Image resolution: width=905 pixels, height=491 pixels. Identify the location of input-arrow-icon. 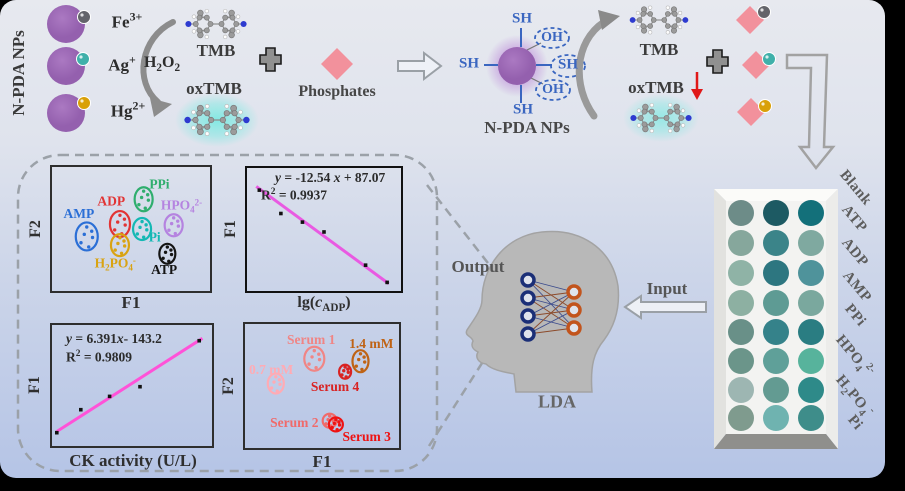
(665, 307).